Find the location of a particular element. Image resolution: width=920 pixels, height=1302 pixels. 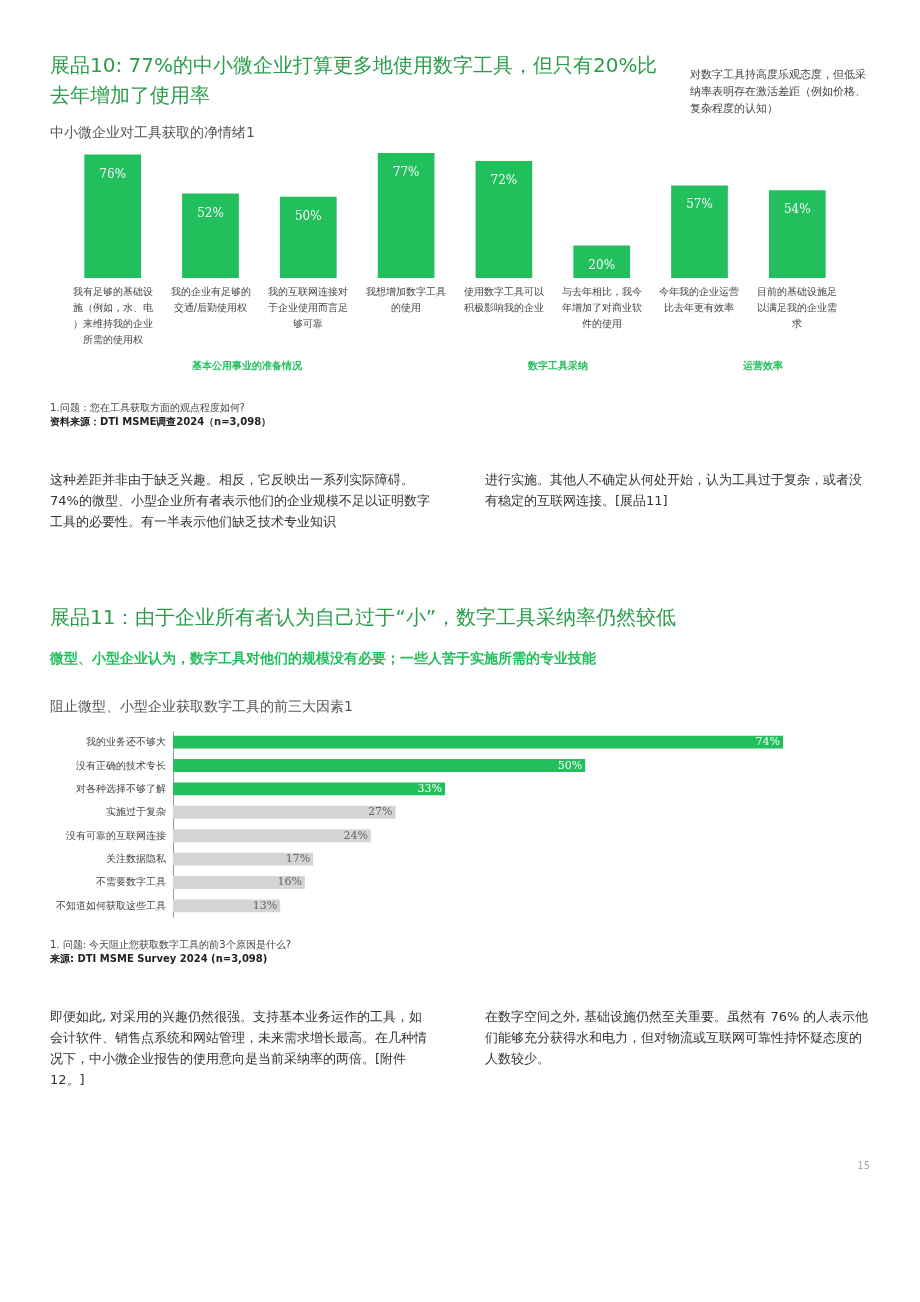

text: 对数字工具持高度乐观态度，但低采纳率表明存在激活差距（例如价格、复杂程度的认知） is located at coordinates (778, 92).